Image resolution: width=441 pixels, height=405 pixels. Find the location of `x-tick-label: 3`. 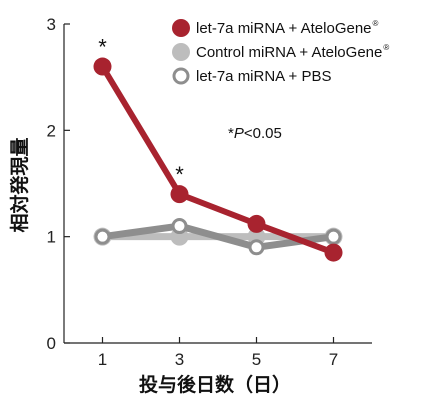

x-tick-label: 3 is located at coordinates (179, 359).